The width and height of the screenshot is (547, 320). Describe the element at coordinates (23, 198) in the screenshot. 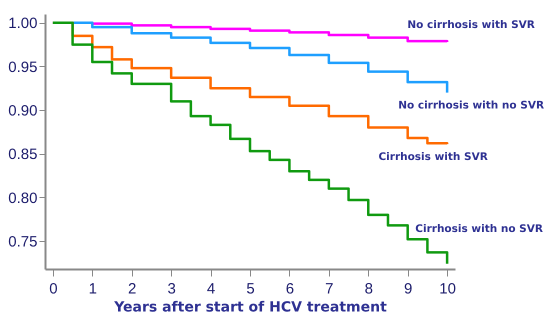

I see `y-tick-label: 0.80` at that location.